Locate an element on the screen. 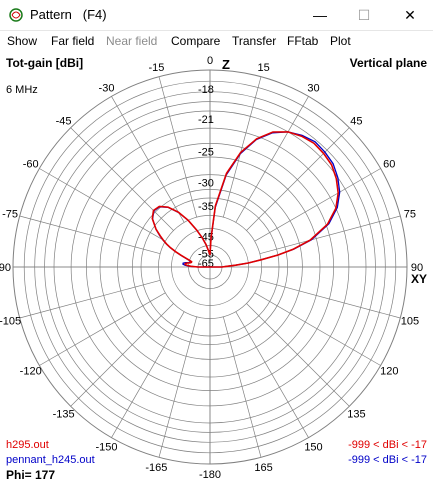  menu-transfer: Transfer is located at coordinates (254, 41).